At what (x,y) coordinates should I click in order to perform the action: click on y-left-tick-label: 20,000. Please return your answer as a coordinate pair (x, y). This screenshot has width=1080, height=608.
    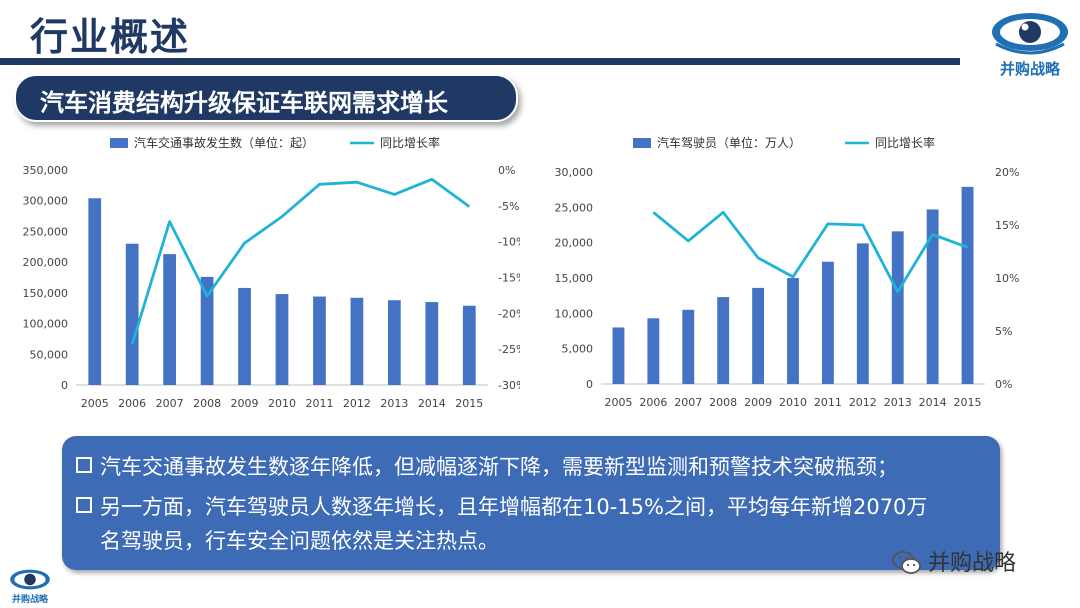
    Looking at the image, I should click on (574, 243).